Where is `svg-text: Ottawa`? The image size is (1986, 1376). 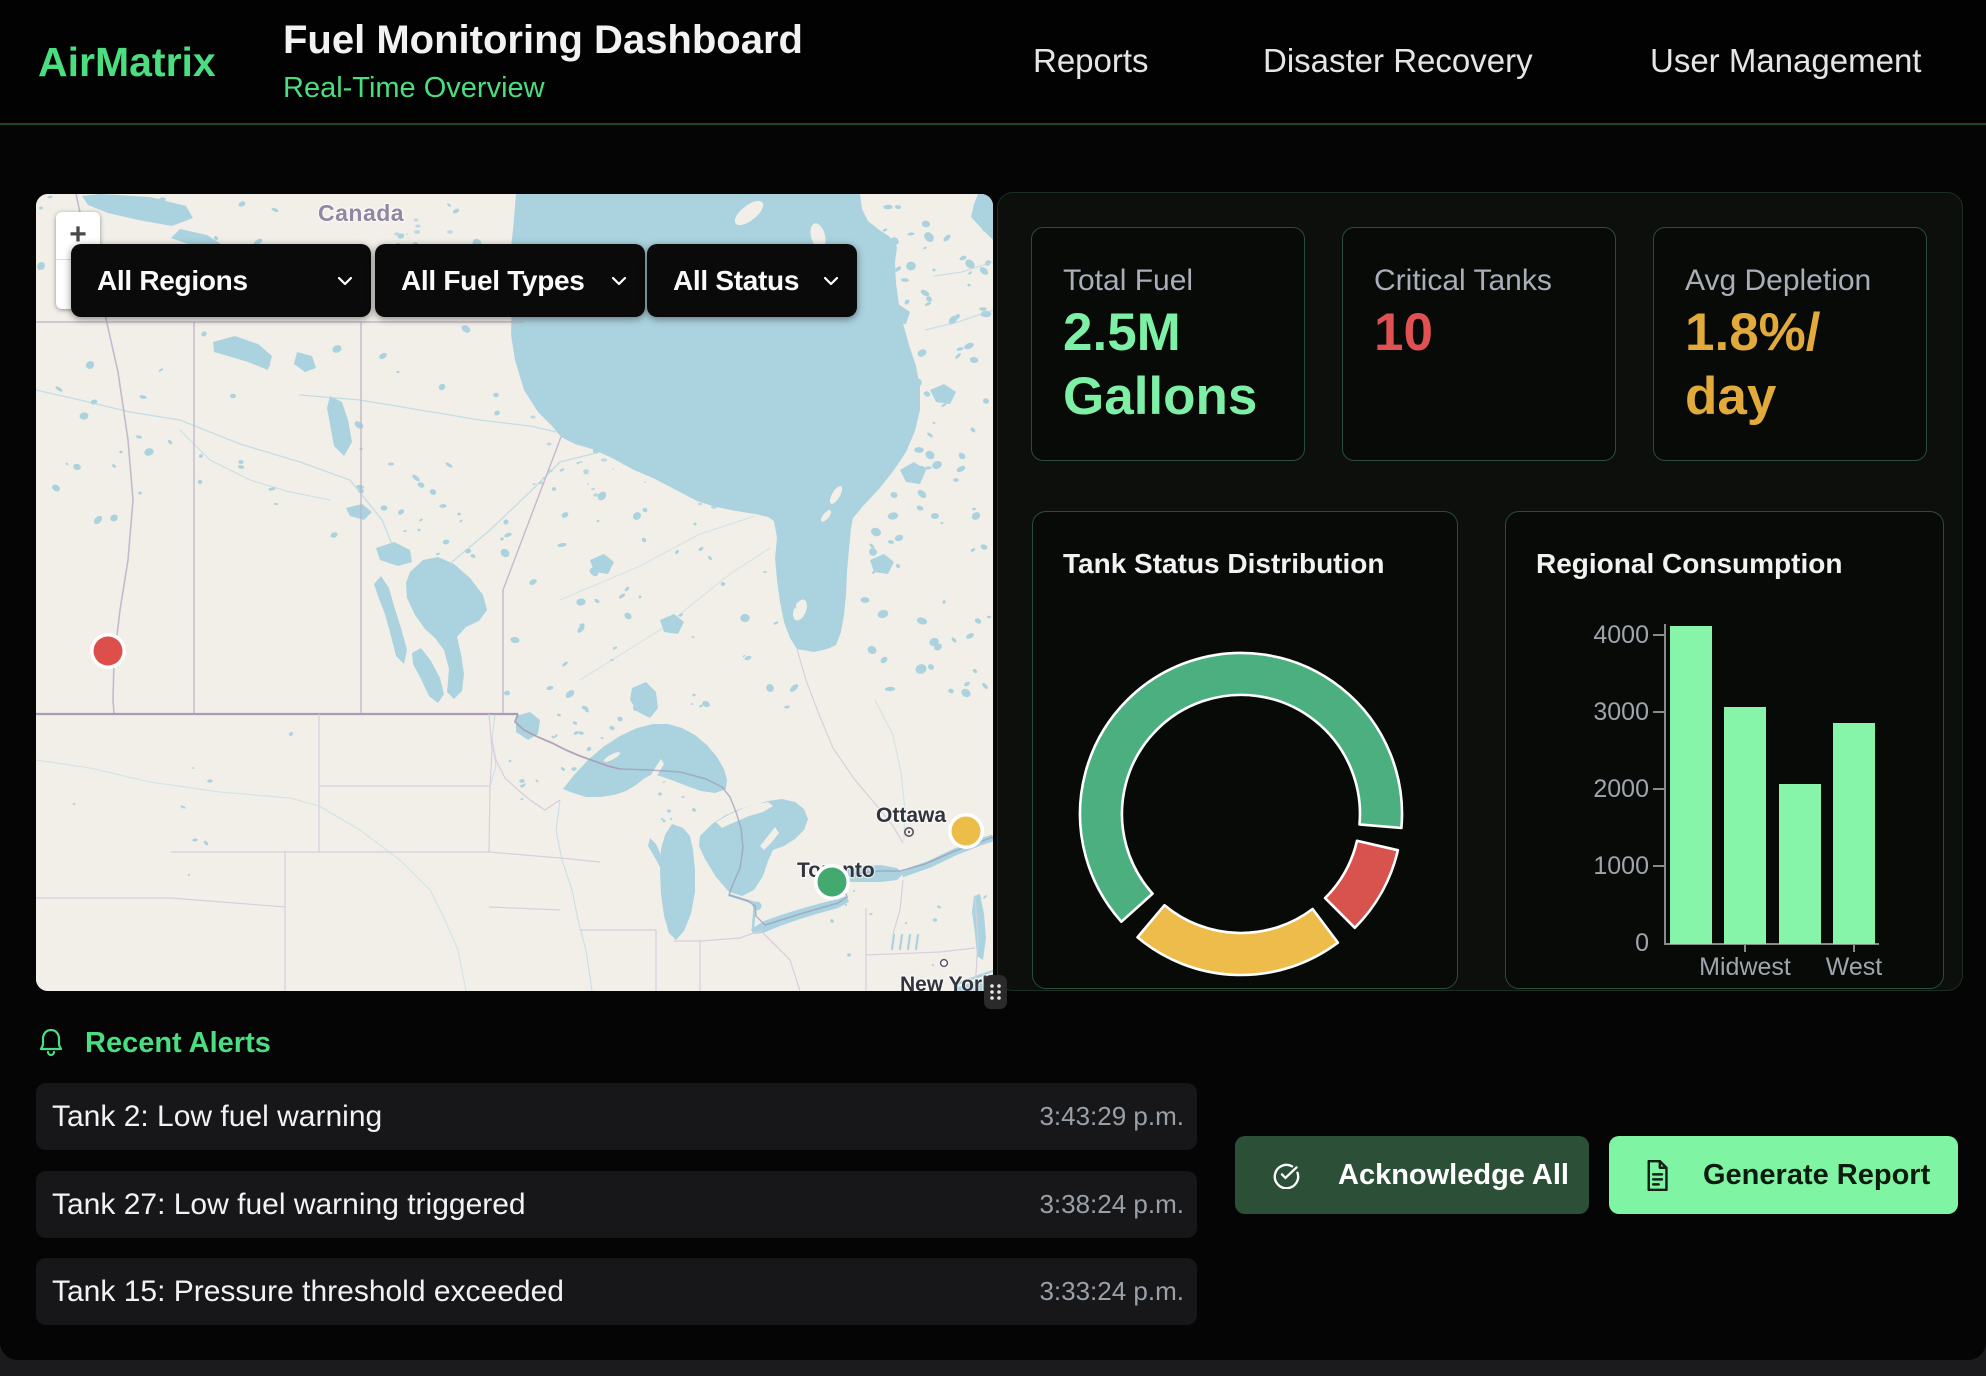 svg-text: Ottawa is located at coordinates (911, 815).